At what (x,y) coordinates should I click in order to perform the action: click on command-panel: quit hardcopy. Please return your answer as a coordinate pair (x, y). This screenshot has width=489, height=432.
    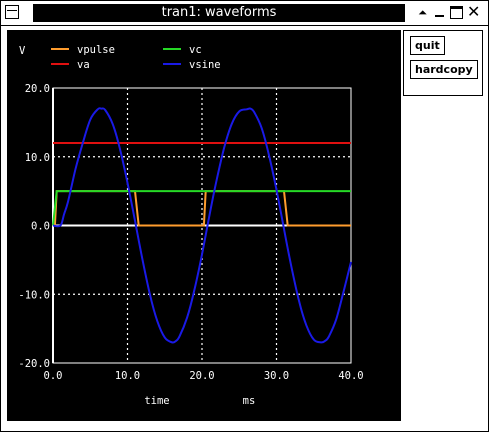
    Looking at the image, I should click on (443, 63).